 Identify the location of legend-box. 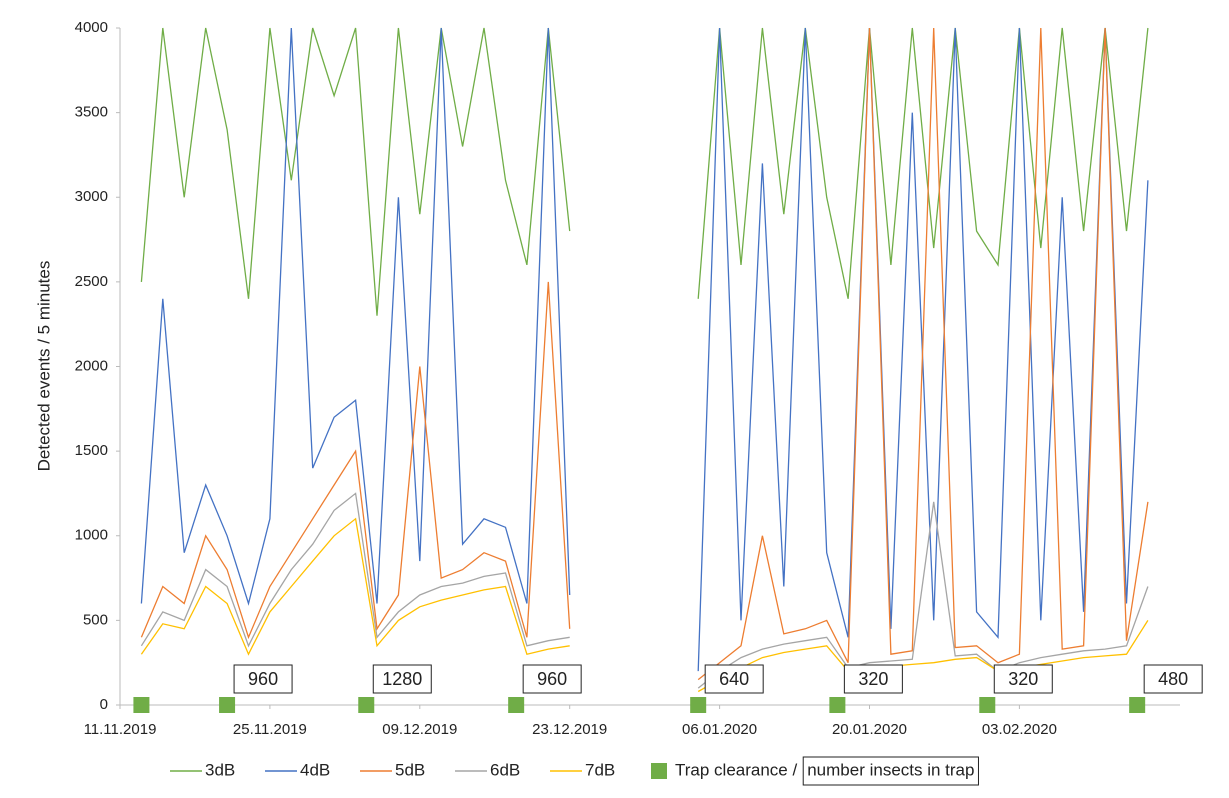
(890, 771).